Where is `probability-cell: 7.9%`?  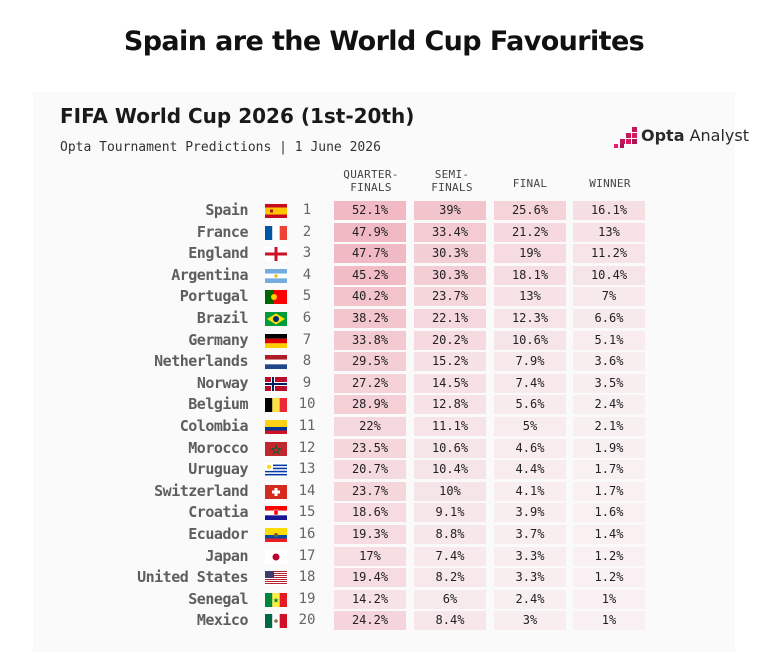
probability-cell: 7.9% is located at coordinates (530, 362).